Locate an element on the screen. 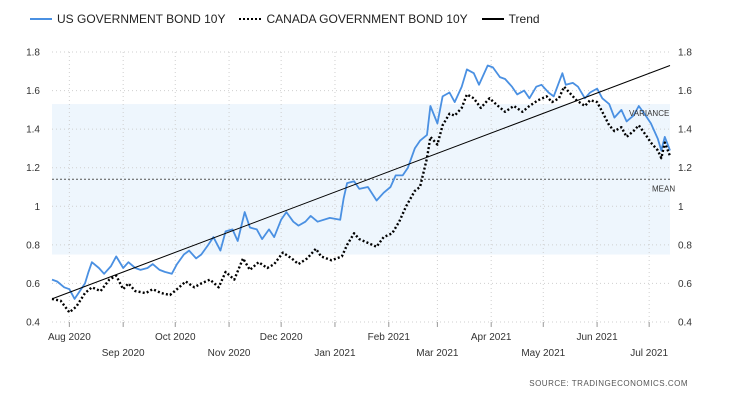 The height and width of the screenshot is (400, 730). y-tick-label-right: 0.4 is located at coordinates (685, 323).